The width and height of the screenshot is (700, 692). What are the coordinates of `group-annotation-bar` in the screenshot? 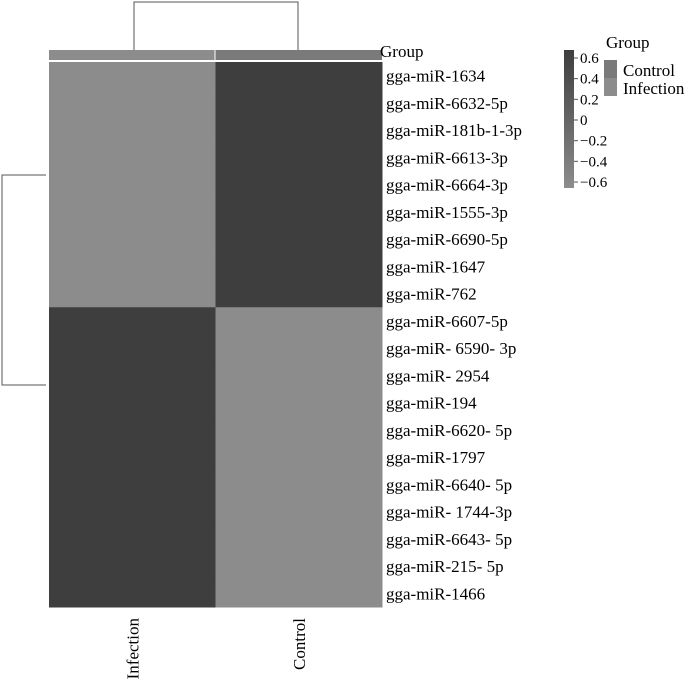 It's located at (215, 55).